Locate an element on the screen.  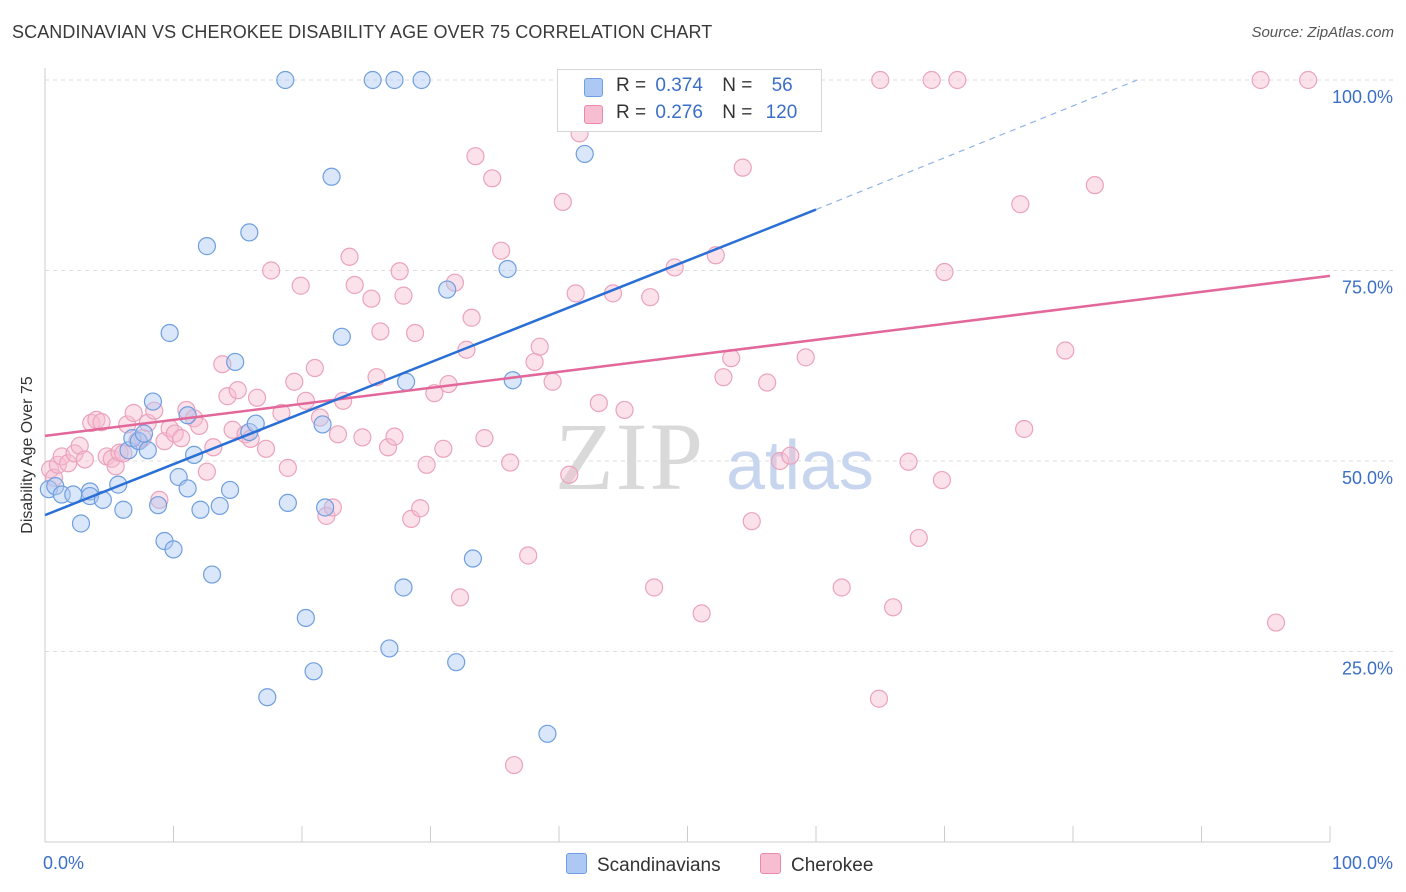
bottom-legend-label-scandinavians: Scandinavians is located at coordinates (659, 865).